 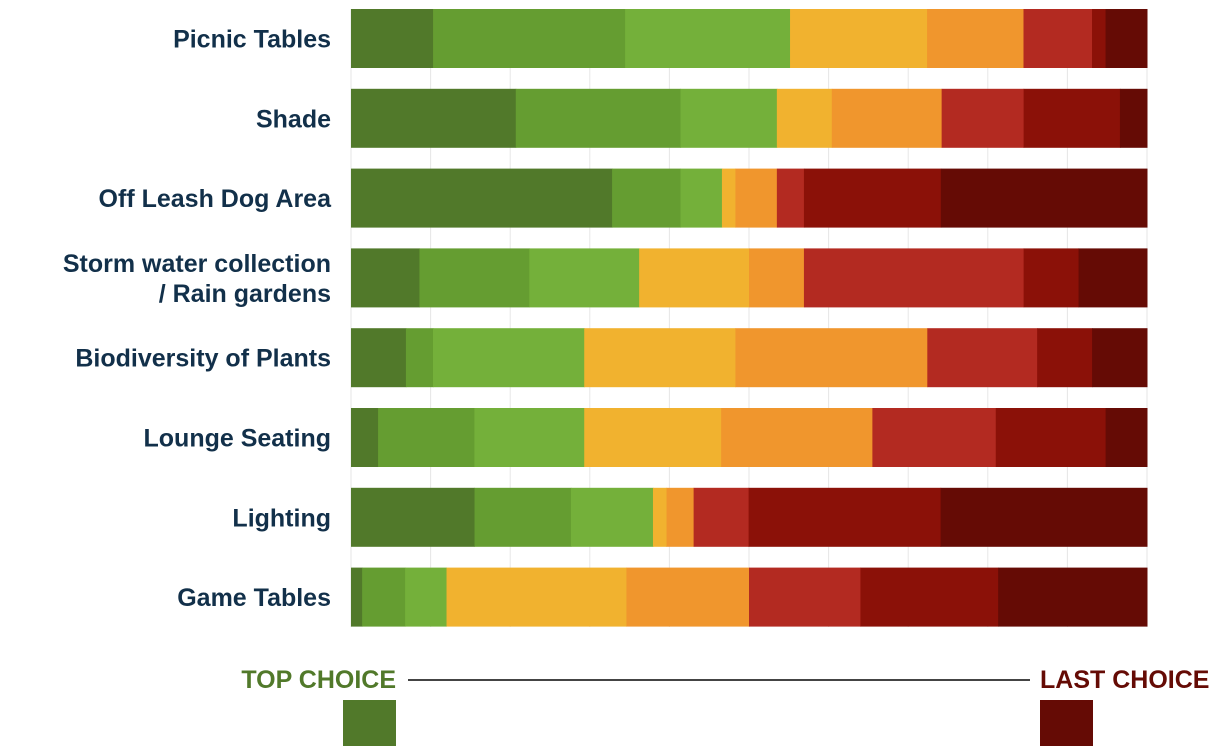 I want to click on category-label: Shade, so click(x=293, y=119).